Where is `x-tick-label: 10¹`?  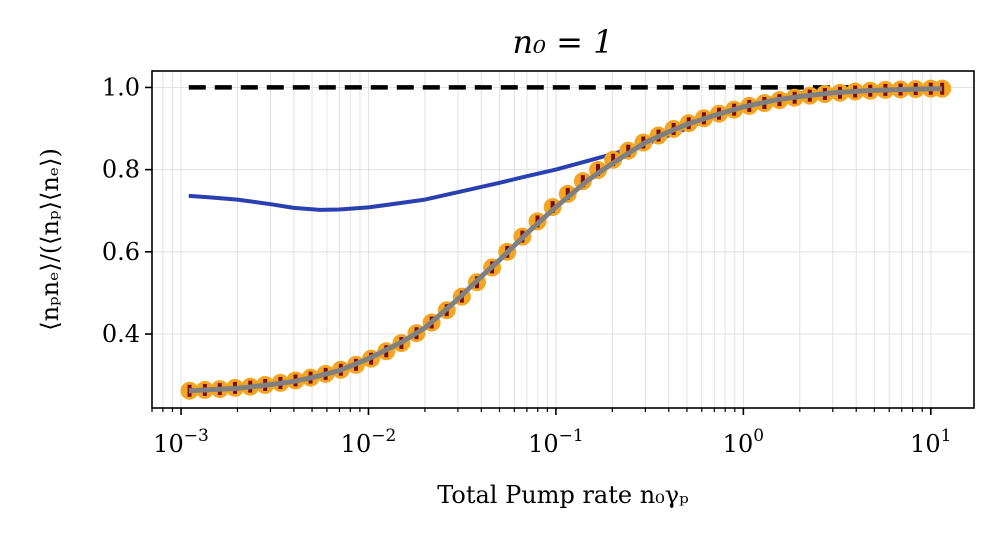 x-tick-label: 10¹ is located at coordinates (930, 442).